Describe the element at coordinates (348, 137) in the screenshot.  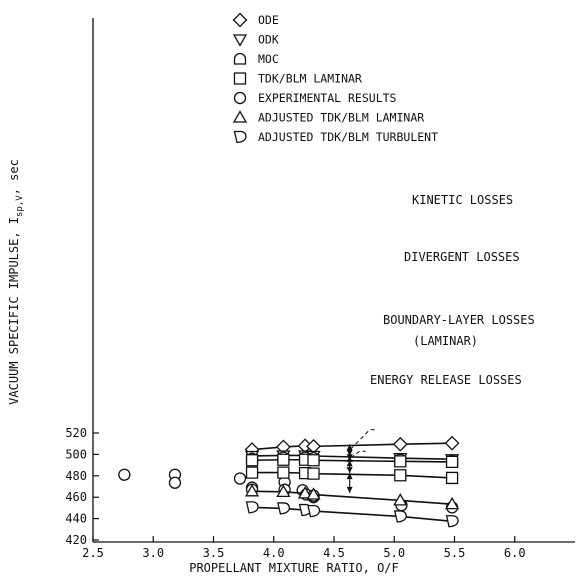
I see `legend-label: ADJUSTED TDK/BLM TURBULENT` at that location.